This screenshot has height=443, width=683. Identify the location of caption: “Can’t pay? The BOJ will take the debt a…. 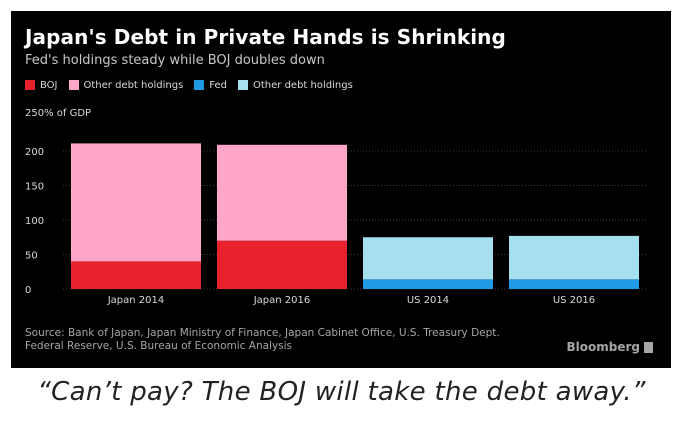
(341, 392).